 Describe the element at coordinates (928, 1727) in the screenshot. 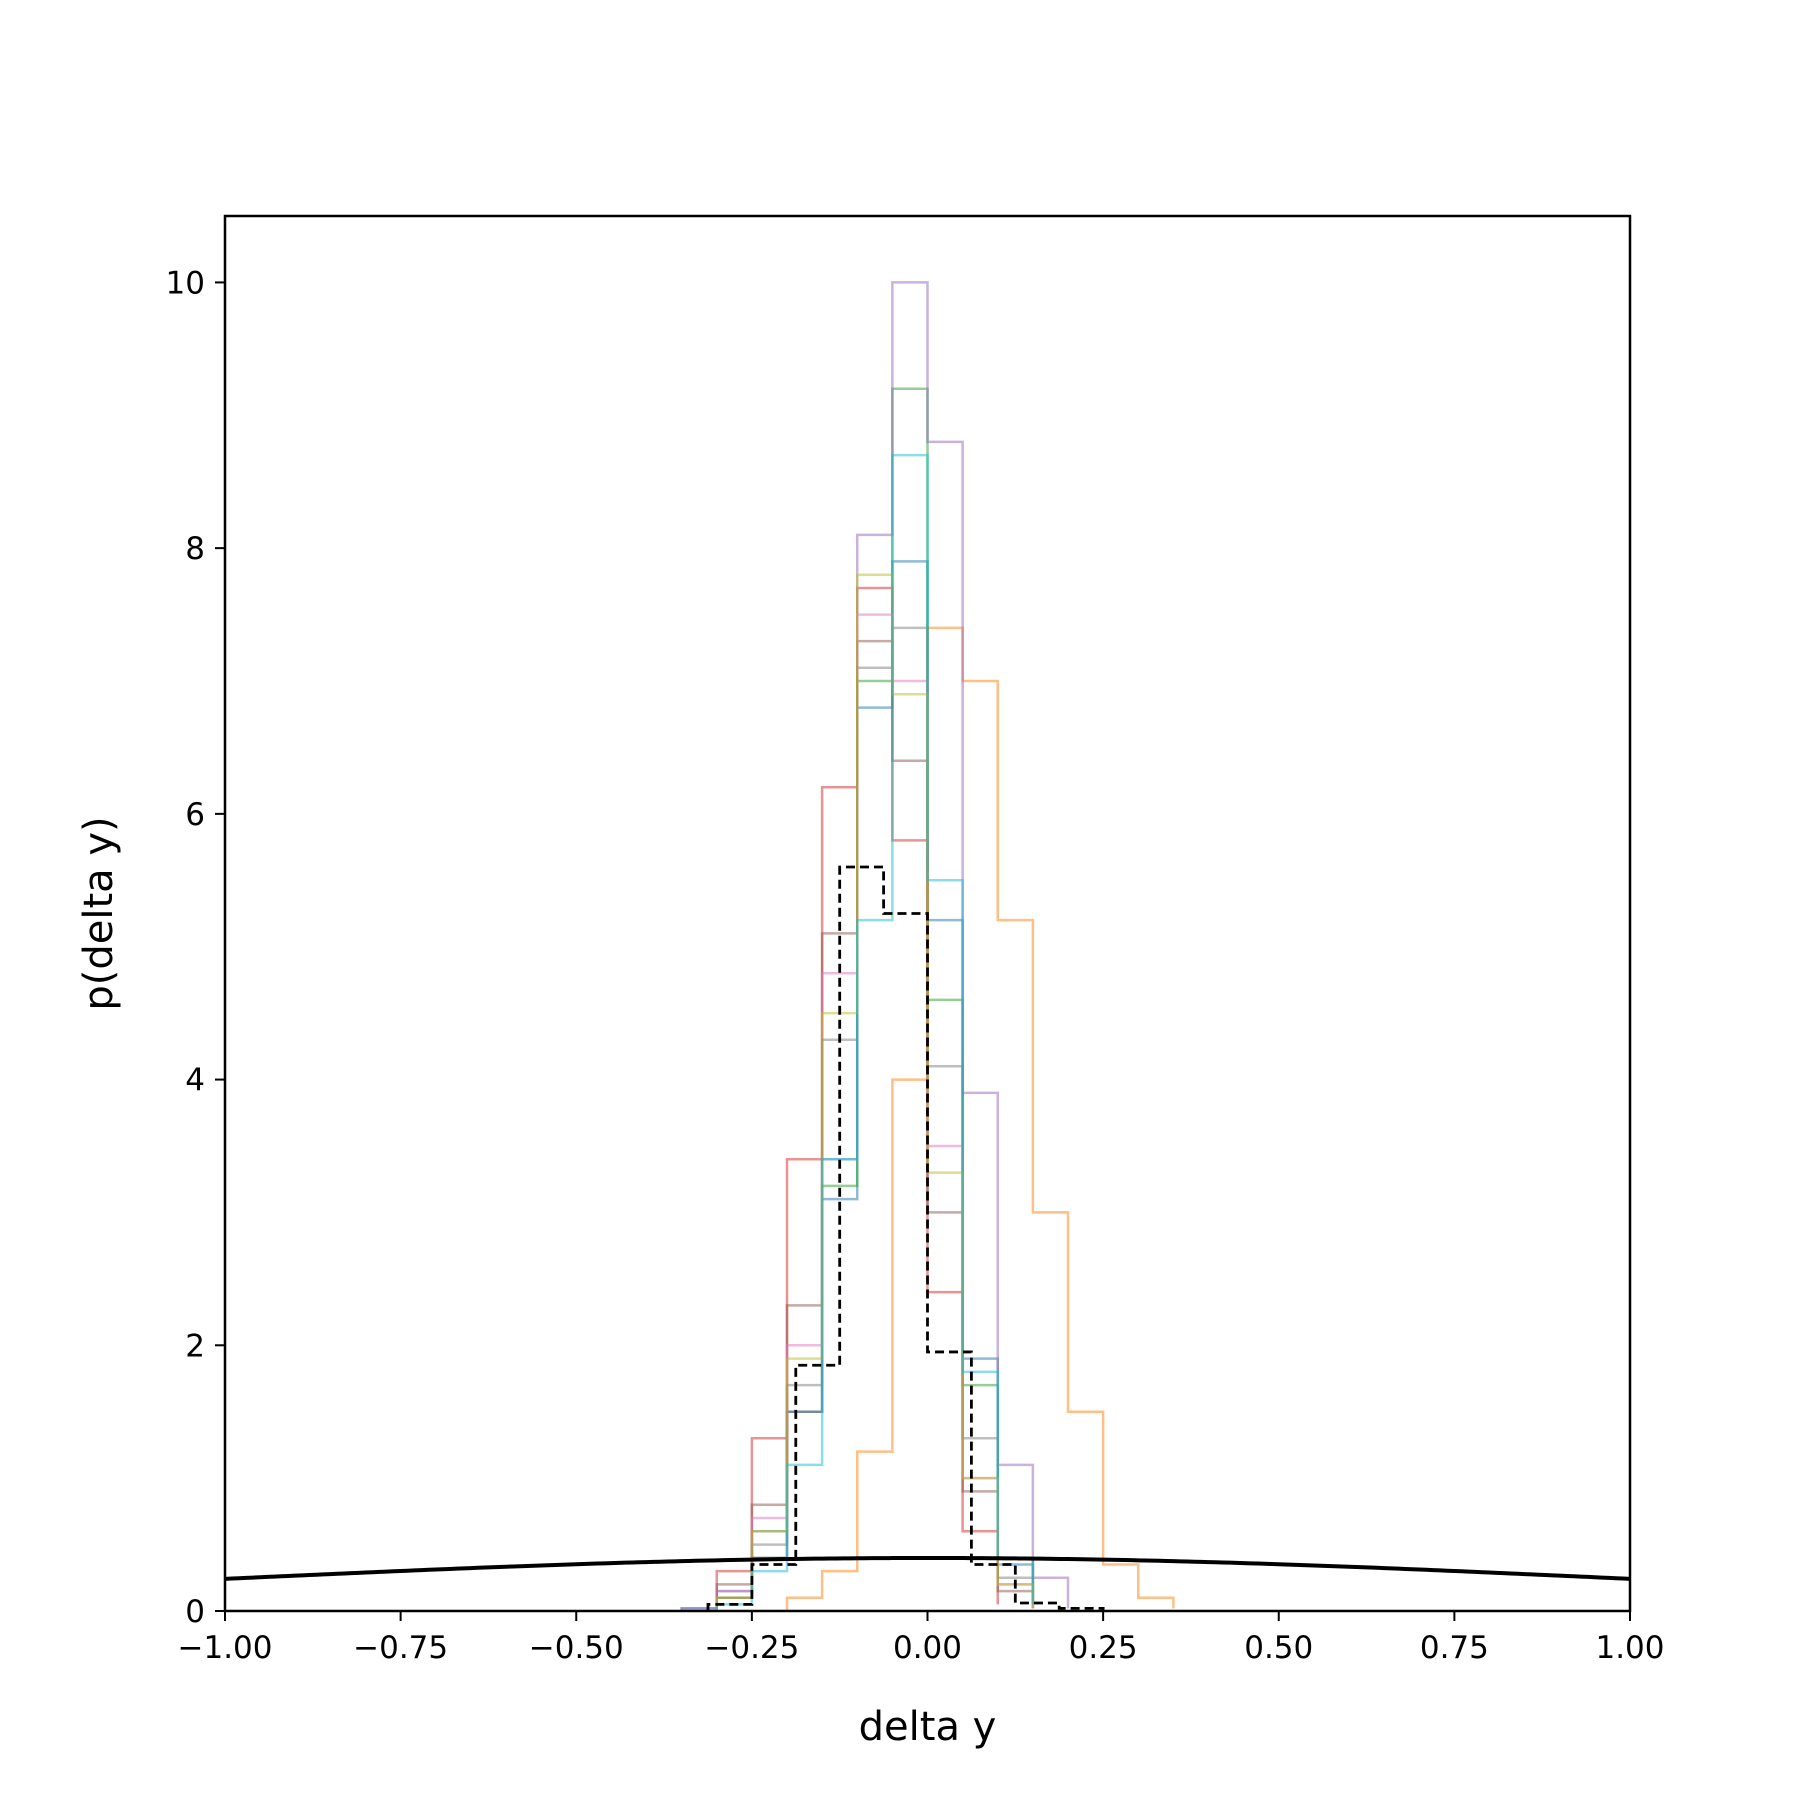

I see `x-axis-label: delta y` at that location.